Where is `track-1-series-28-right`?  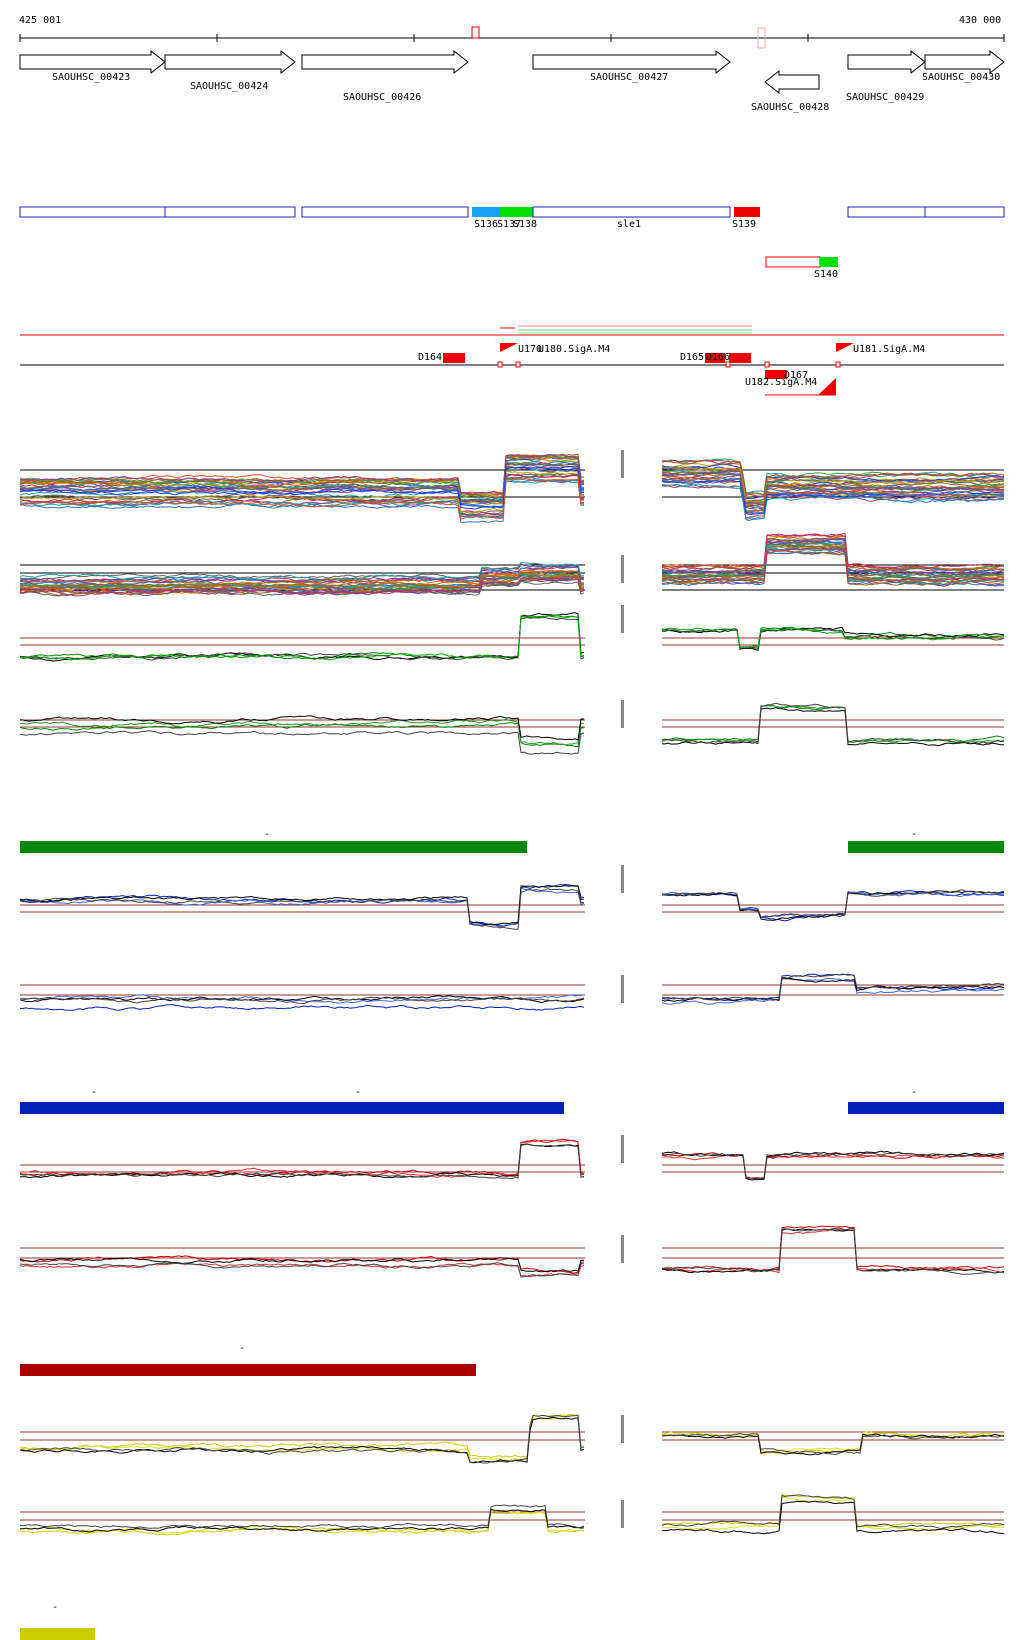 track-1-series-28-right is located at coordinates (833, 490).